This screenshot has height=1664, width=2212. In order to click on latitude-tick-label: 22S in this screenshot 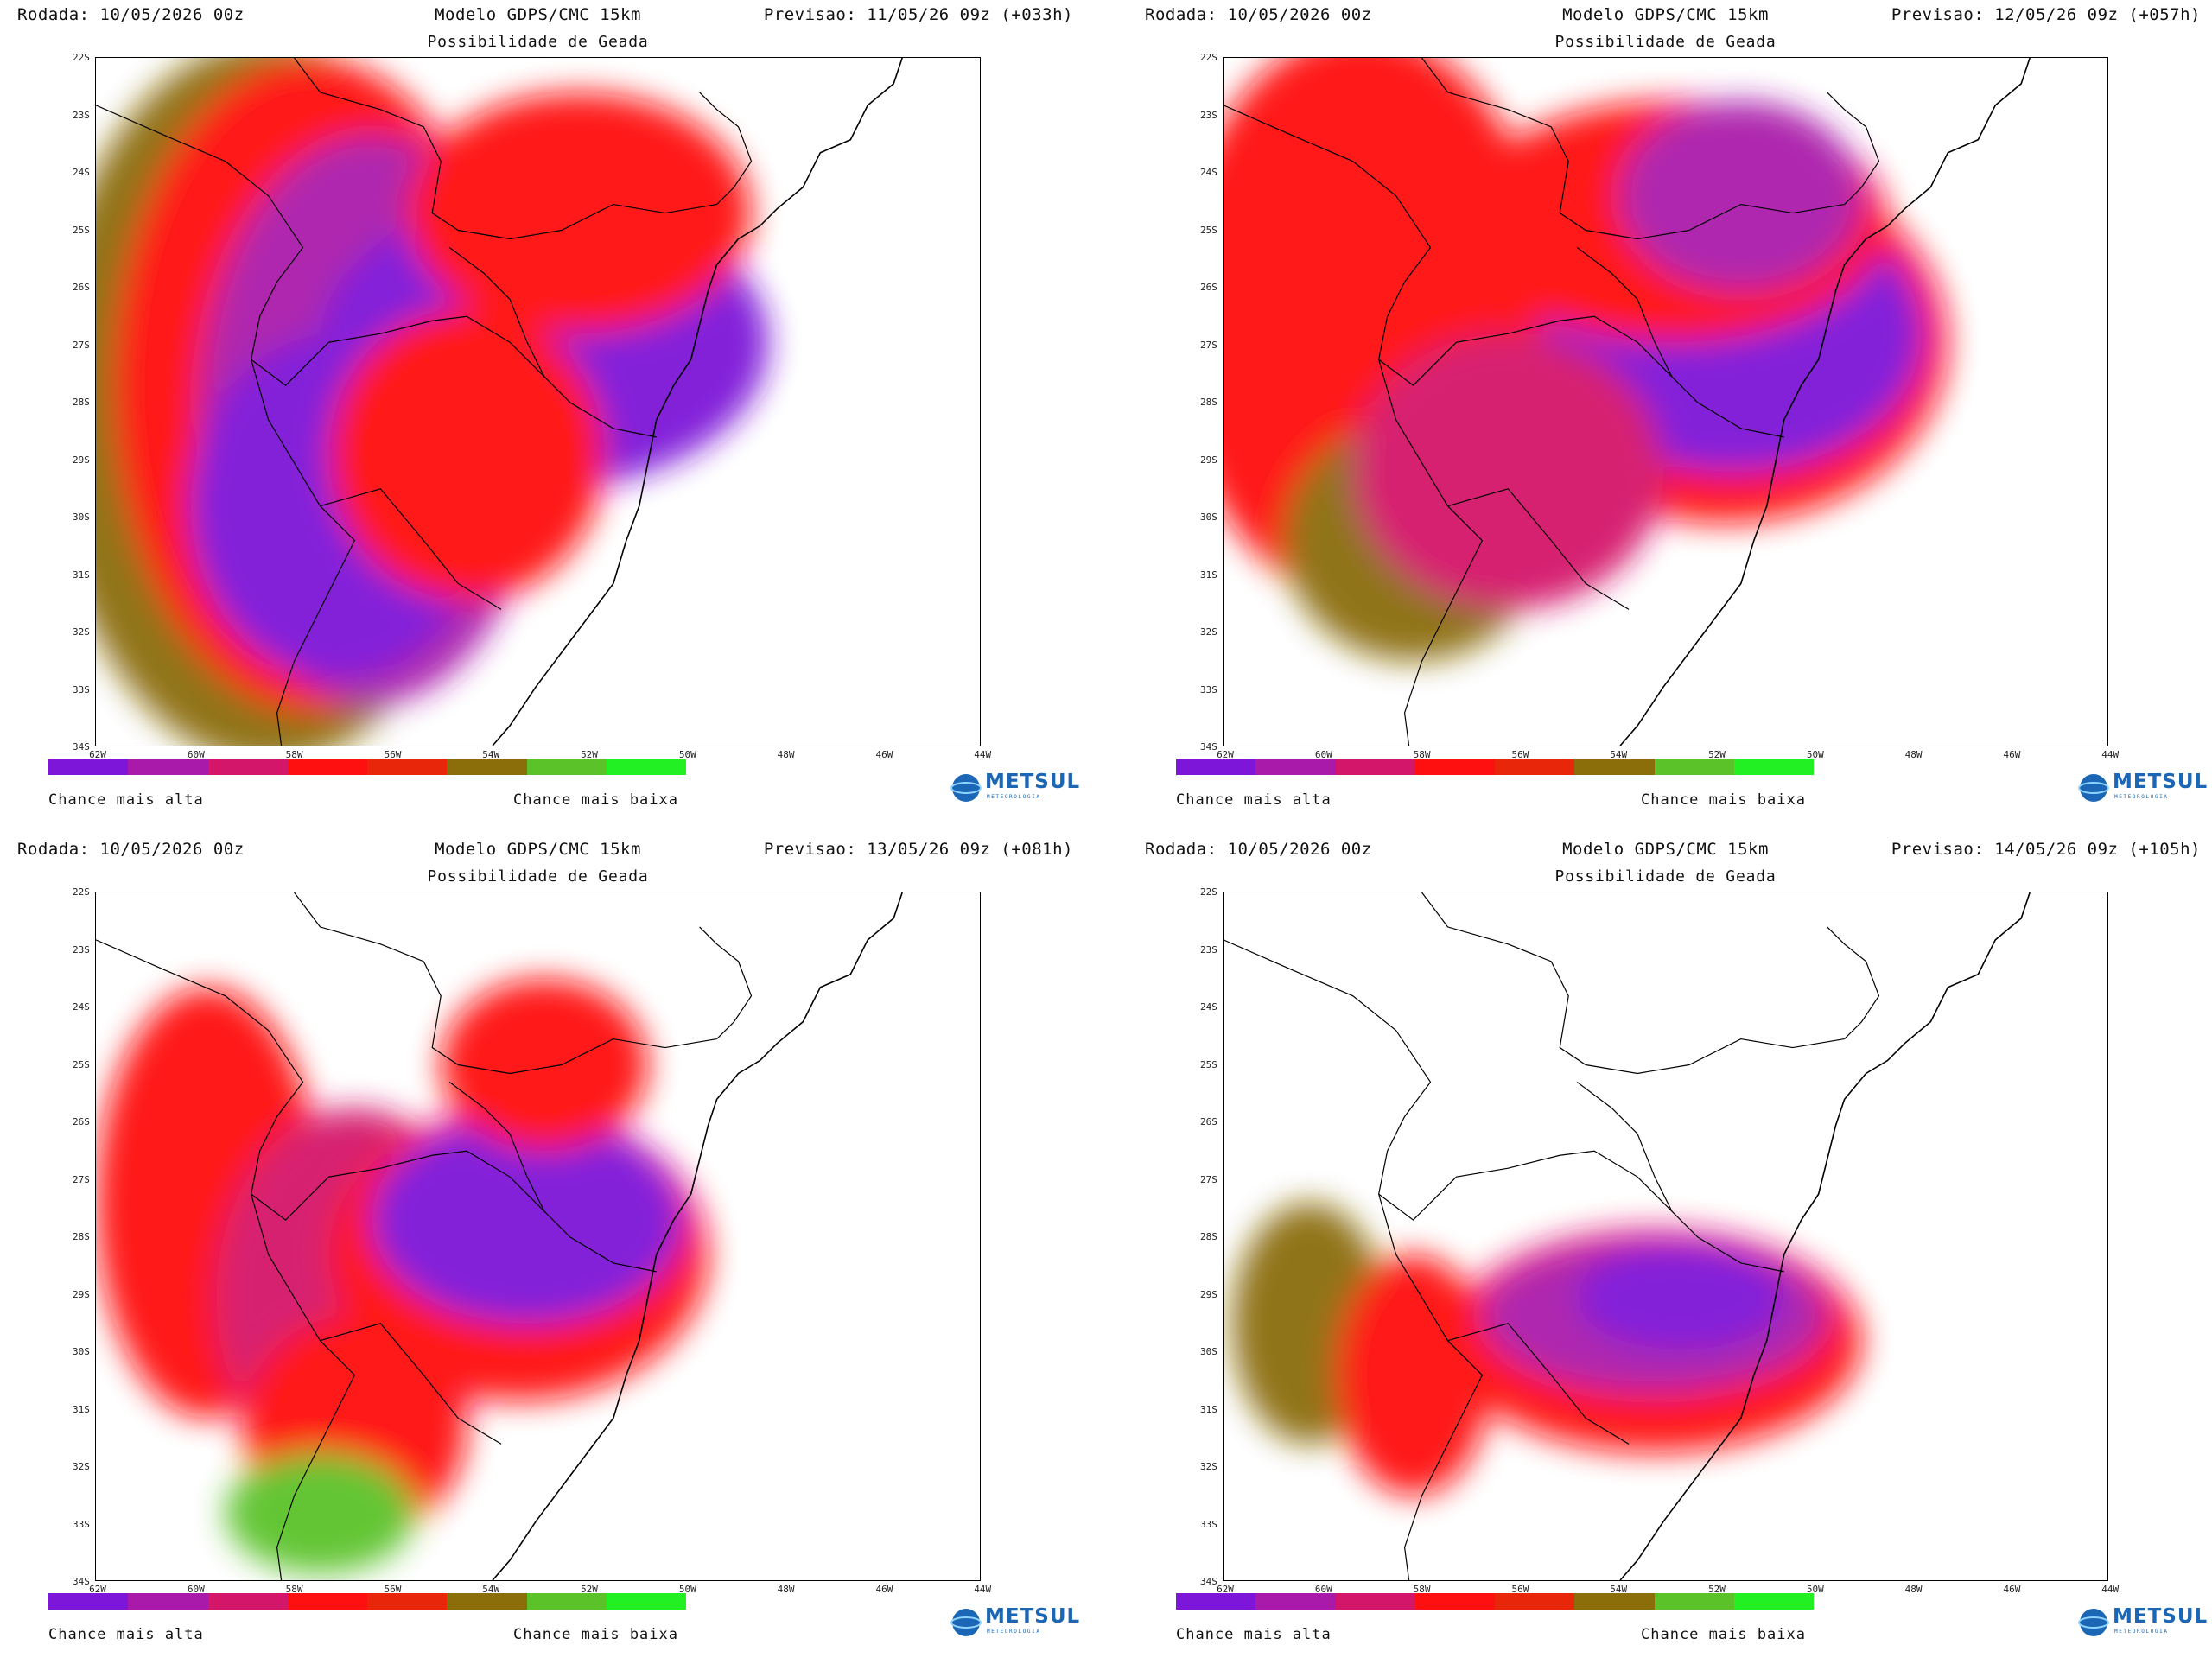, I will do `click(81, 892)`.